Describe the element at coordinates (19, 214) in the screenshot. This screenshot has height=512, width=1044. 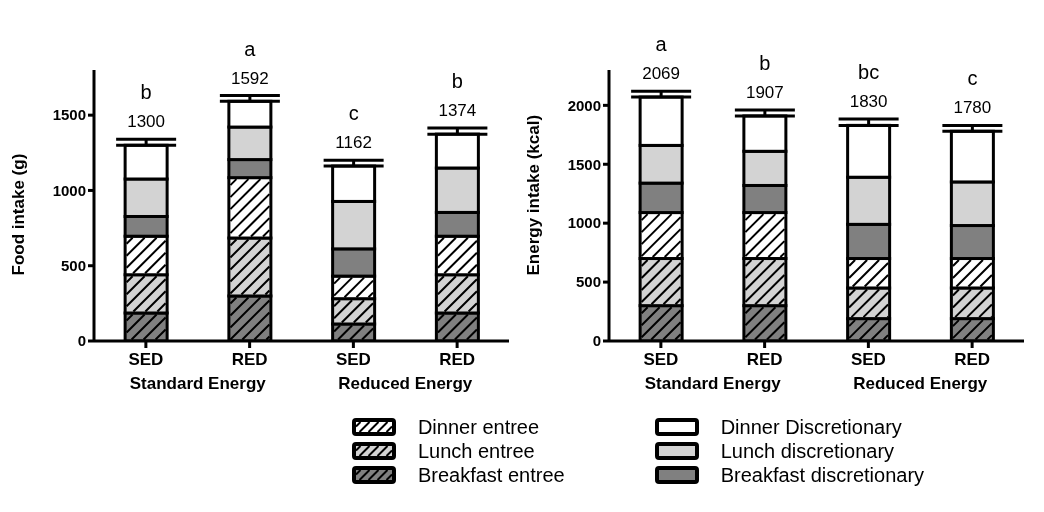
I see `y-axis-title: Food intake (g)` at that location.